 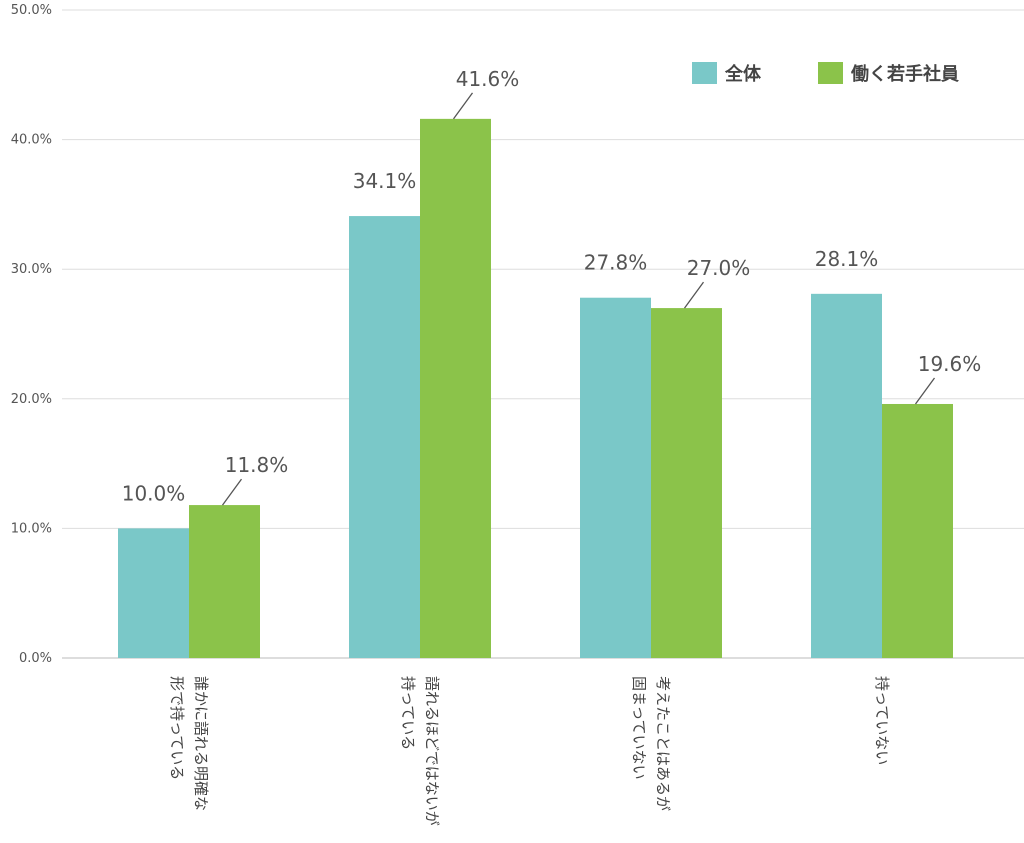 I want to click on data-label: 19.6%, so click(x=950, y=364).